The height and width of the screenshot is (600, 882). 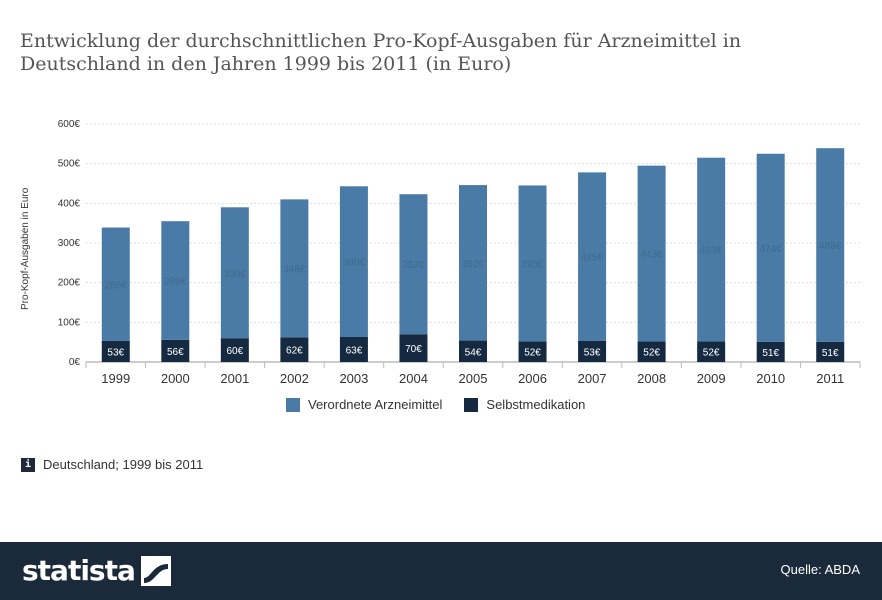 I want to click on info-note-text: Deutschland; 1999 bis 2011, so click(x=123, y=464).